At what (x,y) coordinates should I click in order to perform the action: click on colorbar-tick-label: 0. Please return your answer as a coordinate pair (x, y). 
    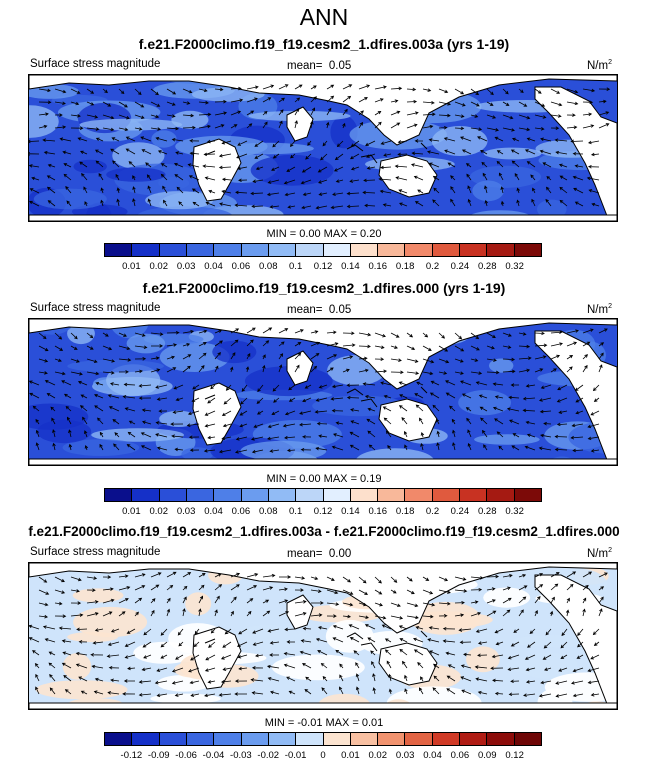
    Looking at the image, I should click on (323, 755).